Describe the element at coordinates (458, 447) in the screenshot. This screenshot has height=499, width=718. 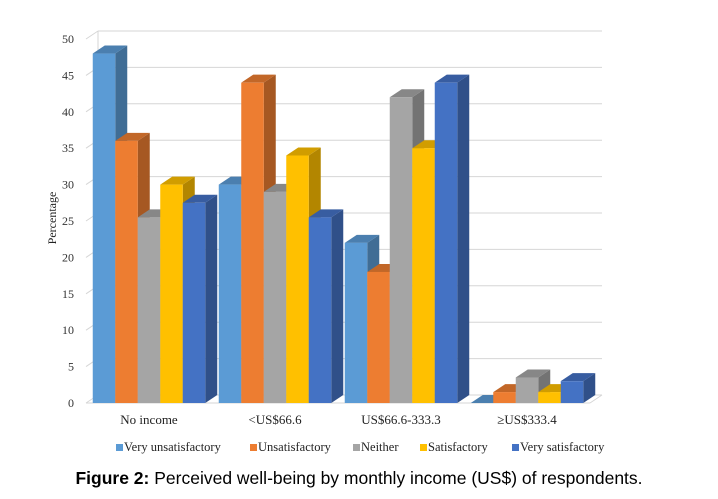
I see `legend-label: Satisfactory` at that location.